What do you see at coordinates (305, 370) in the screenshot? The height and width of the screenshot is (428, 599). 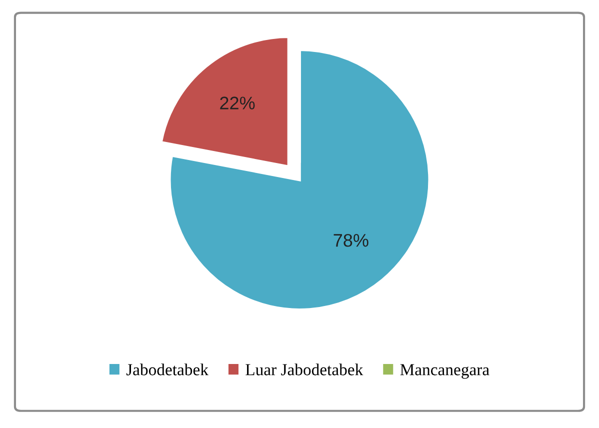 I see `legend-label: Luar Jabodetabek` at bounding box center [305, 370].